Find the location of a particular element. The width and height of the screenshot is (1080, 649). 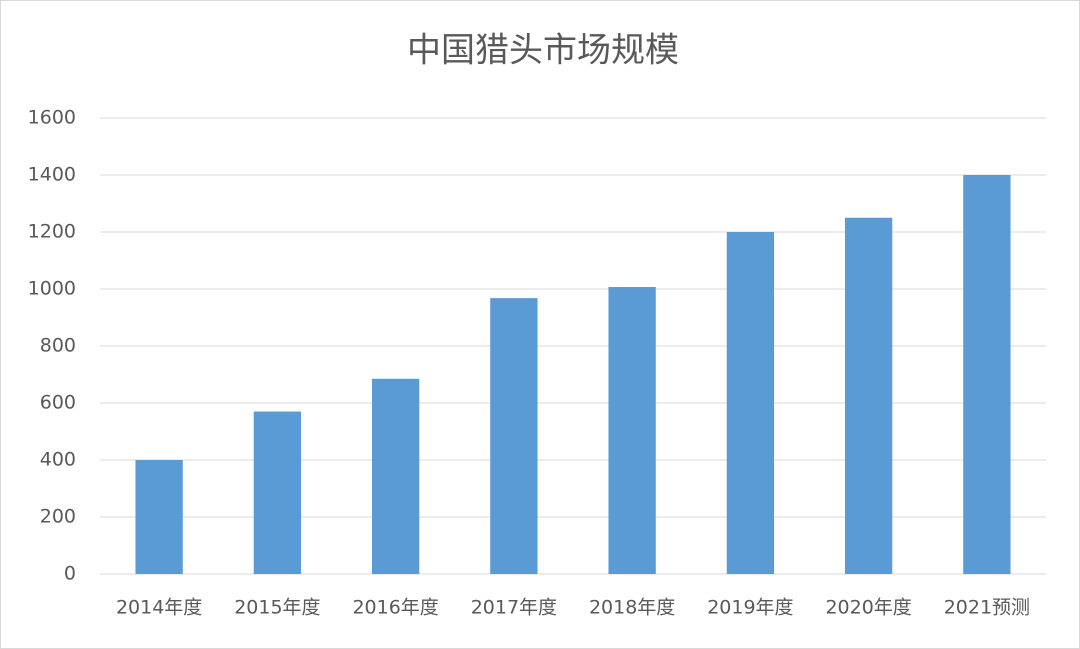

y-tick-label: 1000 is located at coordinates (52, 289).